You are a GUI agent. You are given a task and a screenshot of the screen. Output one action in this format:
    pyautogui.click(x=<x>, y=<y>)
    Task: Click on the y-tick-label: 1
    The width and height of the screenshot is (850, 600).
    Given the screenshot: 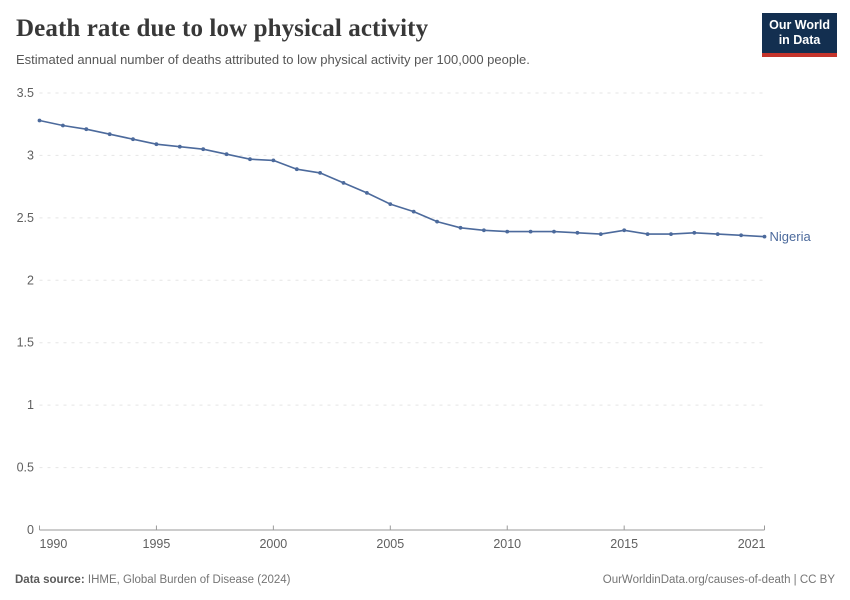 What is the action you would take?
    pyautogui.click(x=30, y=405)
    